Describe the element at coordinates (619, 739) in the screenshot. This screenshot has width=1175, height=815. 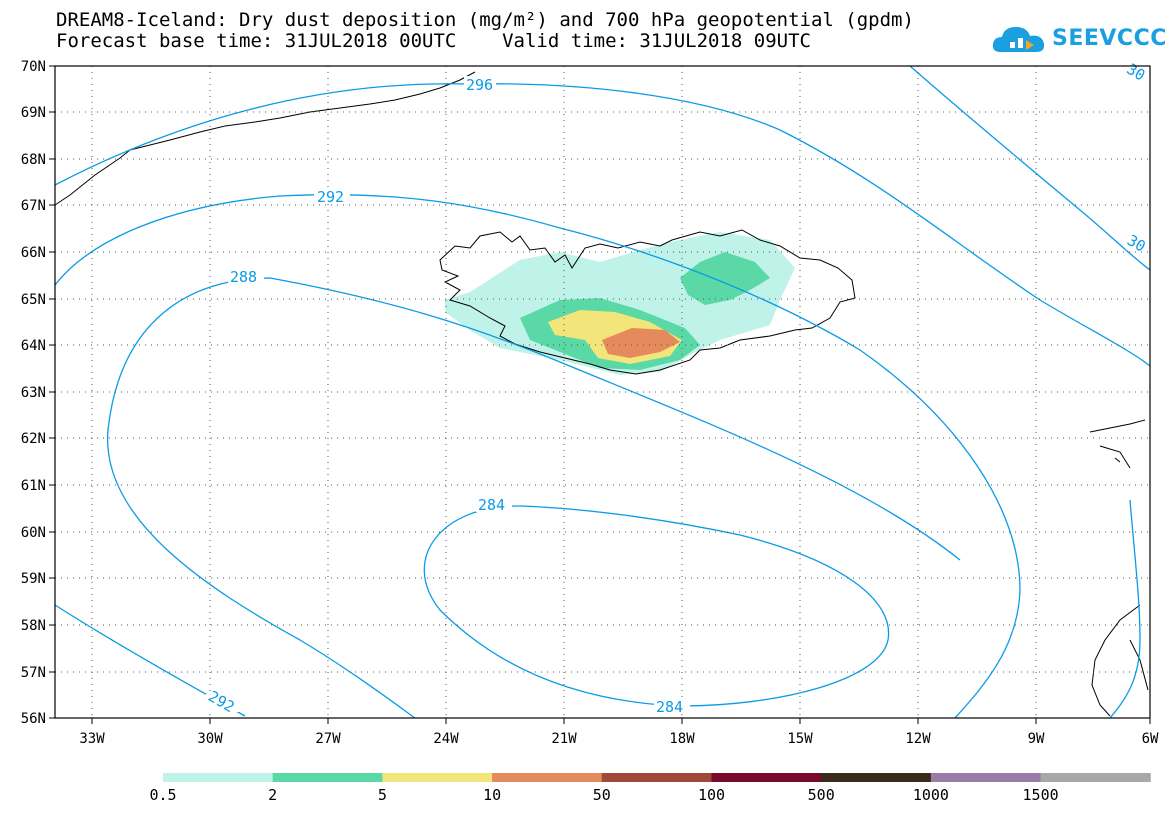
I see `longitude-labels: 33W 30W 27W 24W 21W 18W 15W 12W 9W 6W` at that location.